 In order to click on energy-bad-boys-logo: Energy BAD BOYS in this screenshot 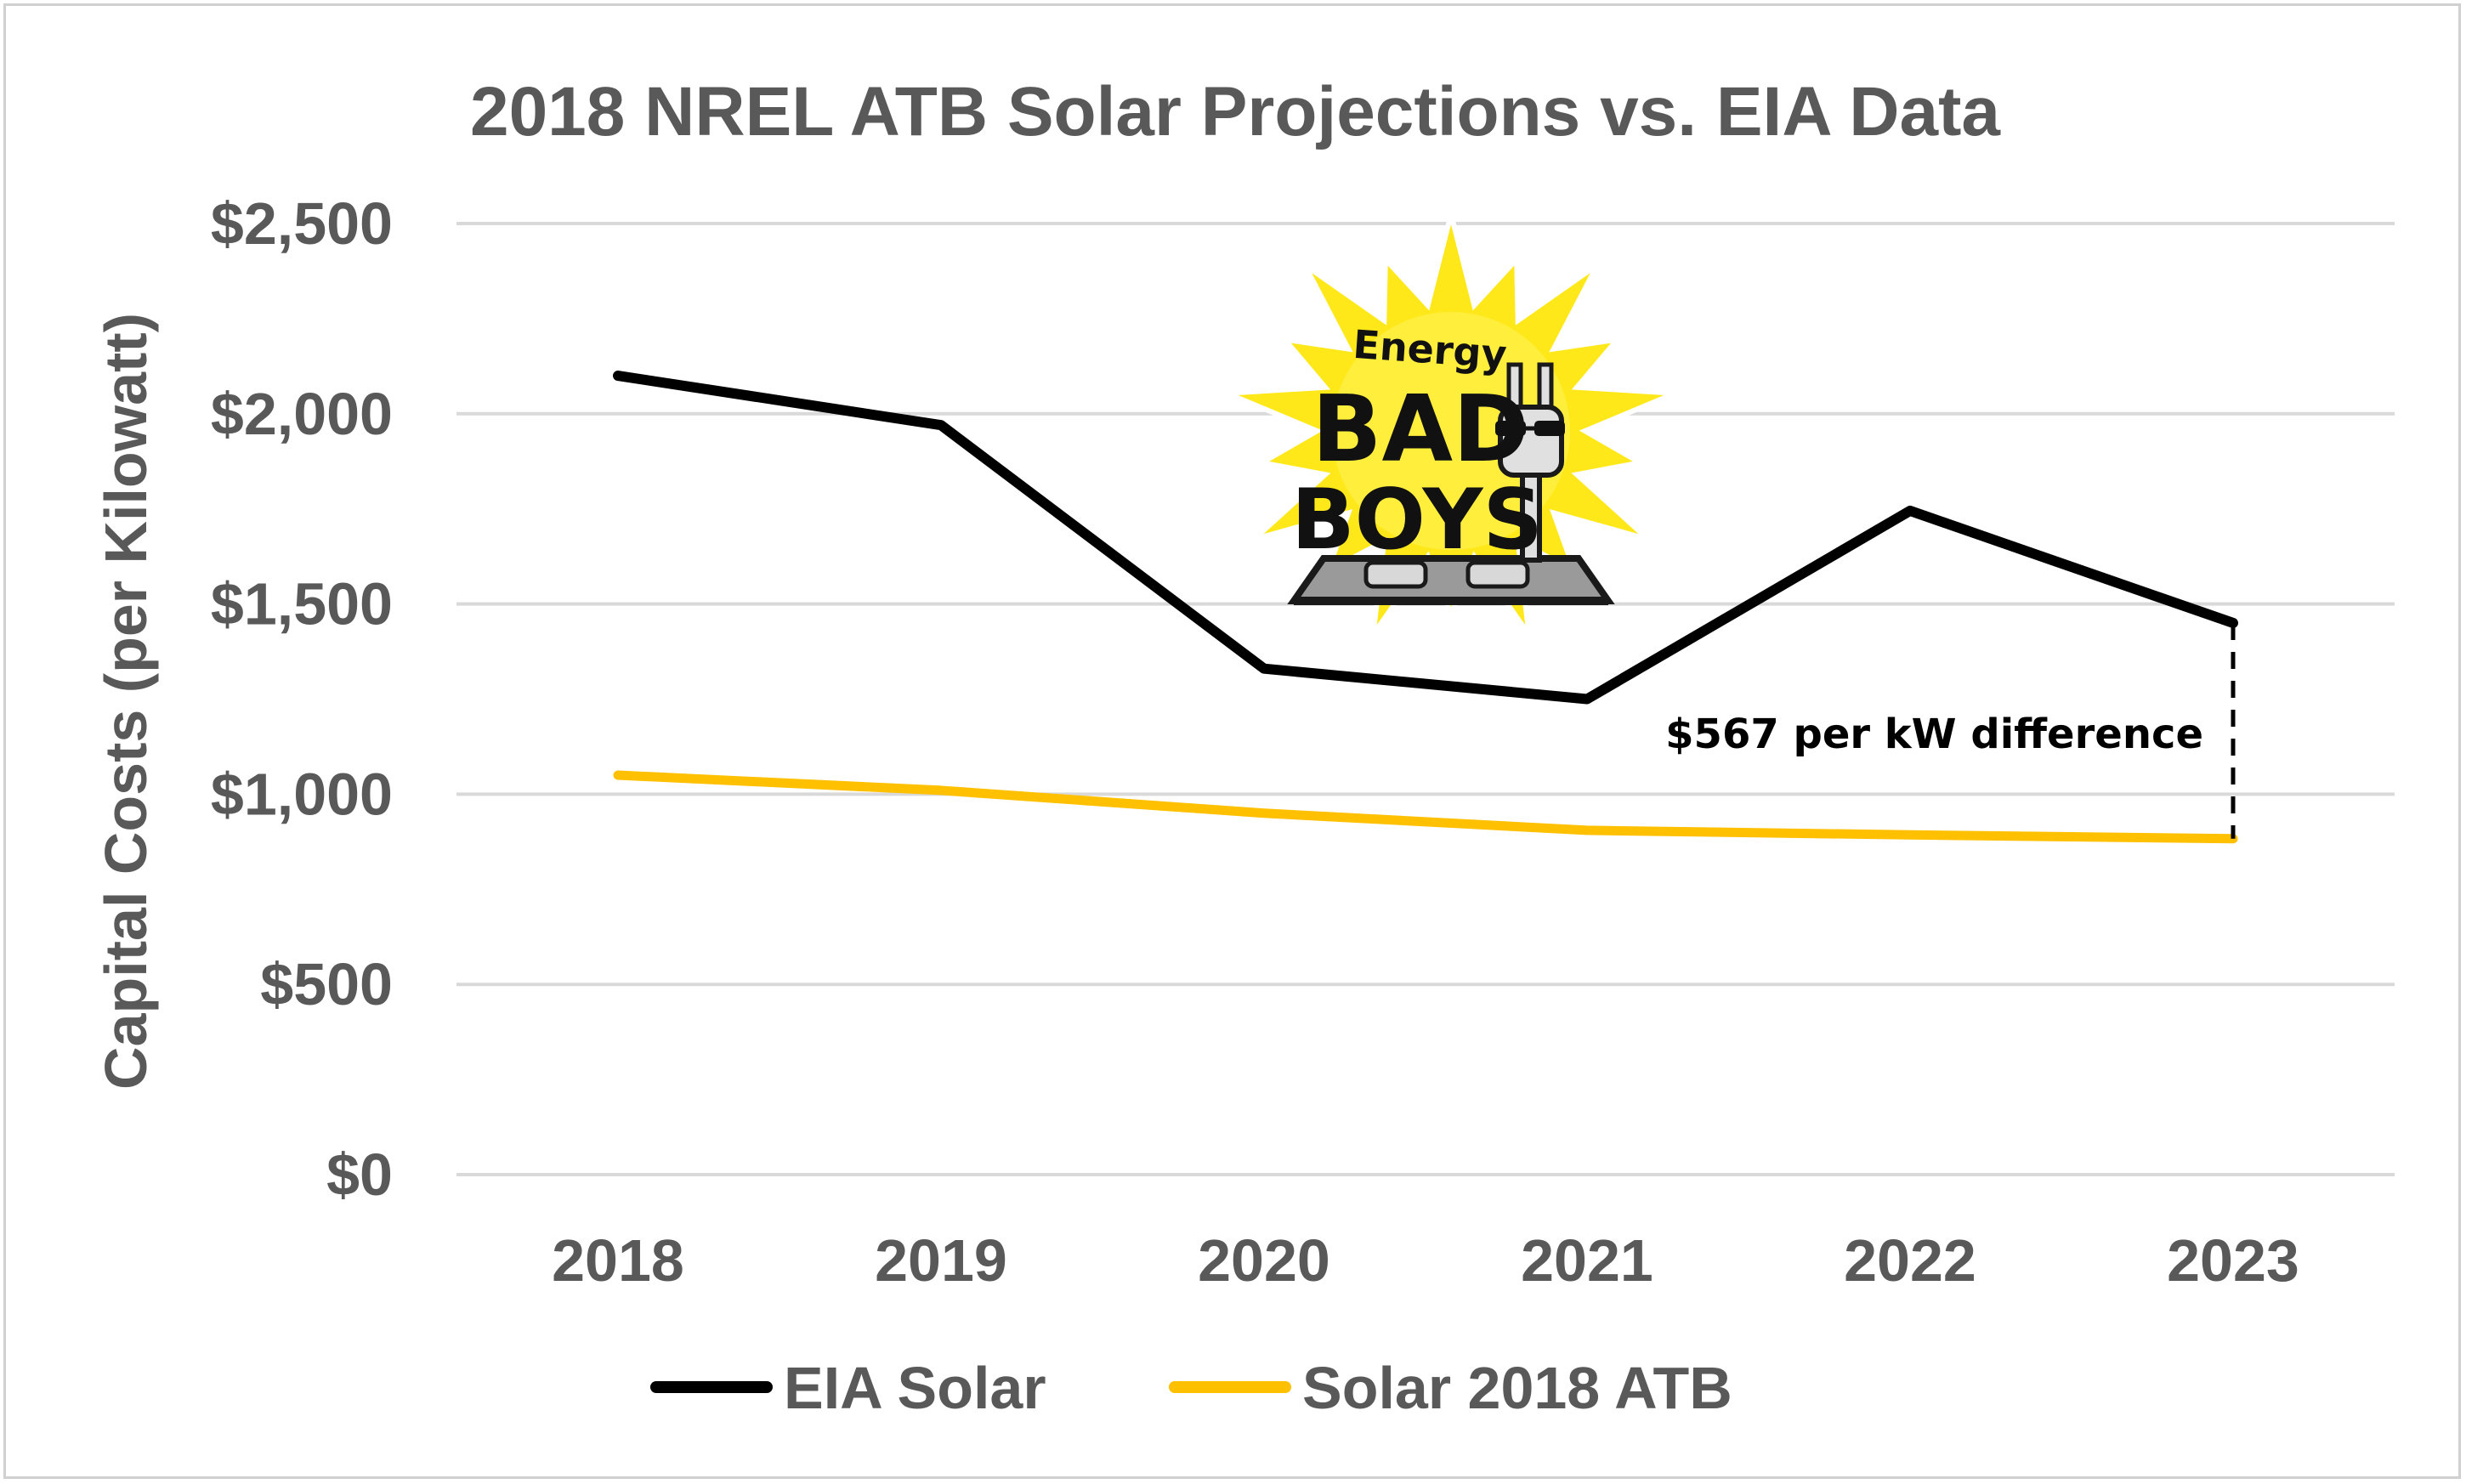, I will do `click(1451, 425)`.